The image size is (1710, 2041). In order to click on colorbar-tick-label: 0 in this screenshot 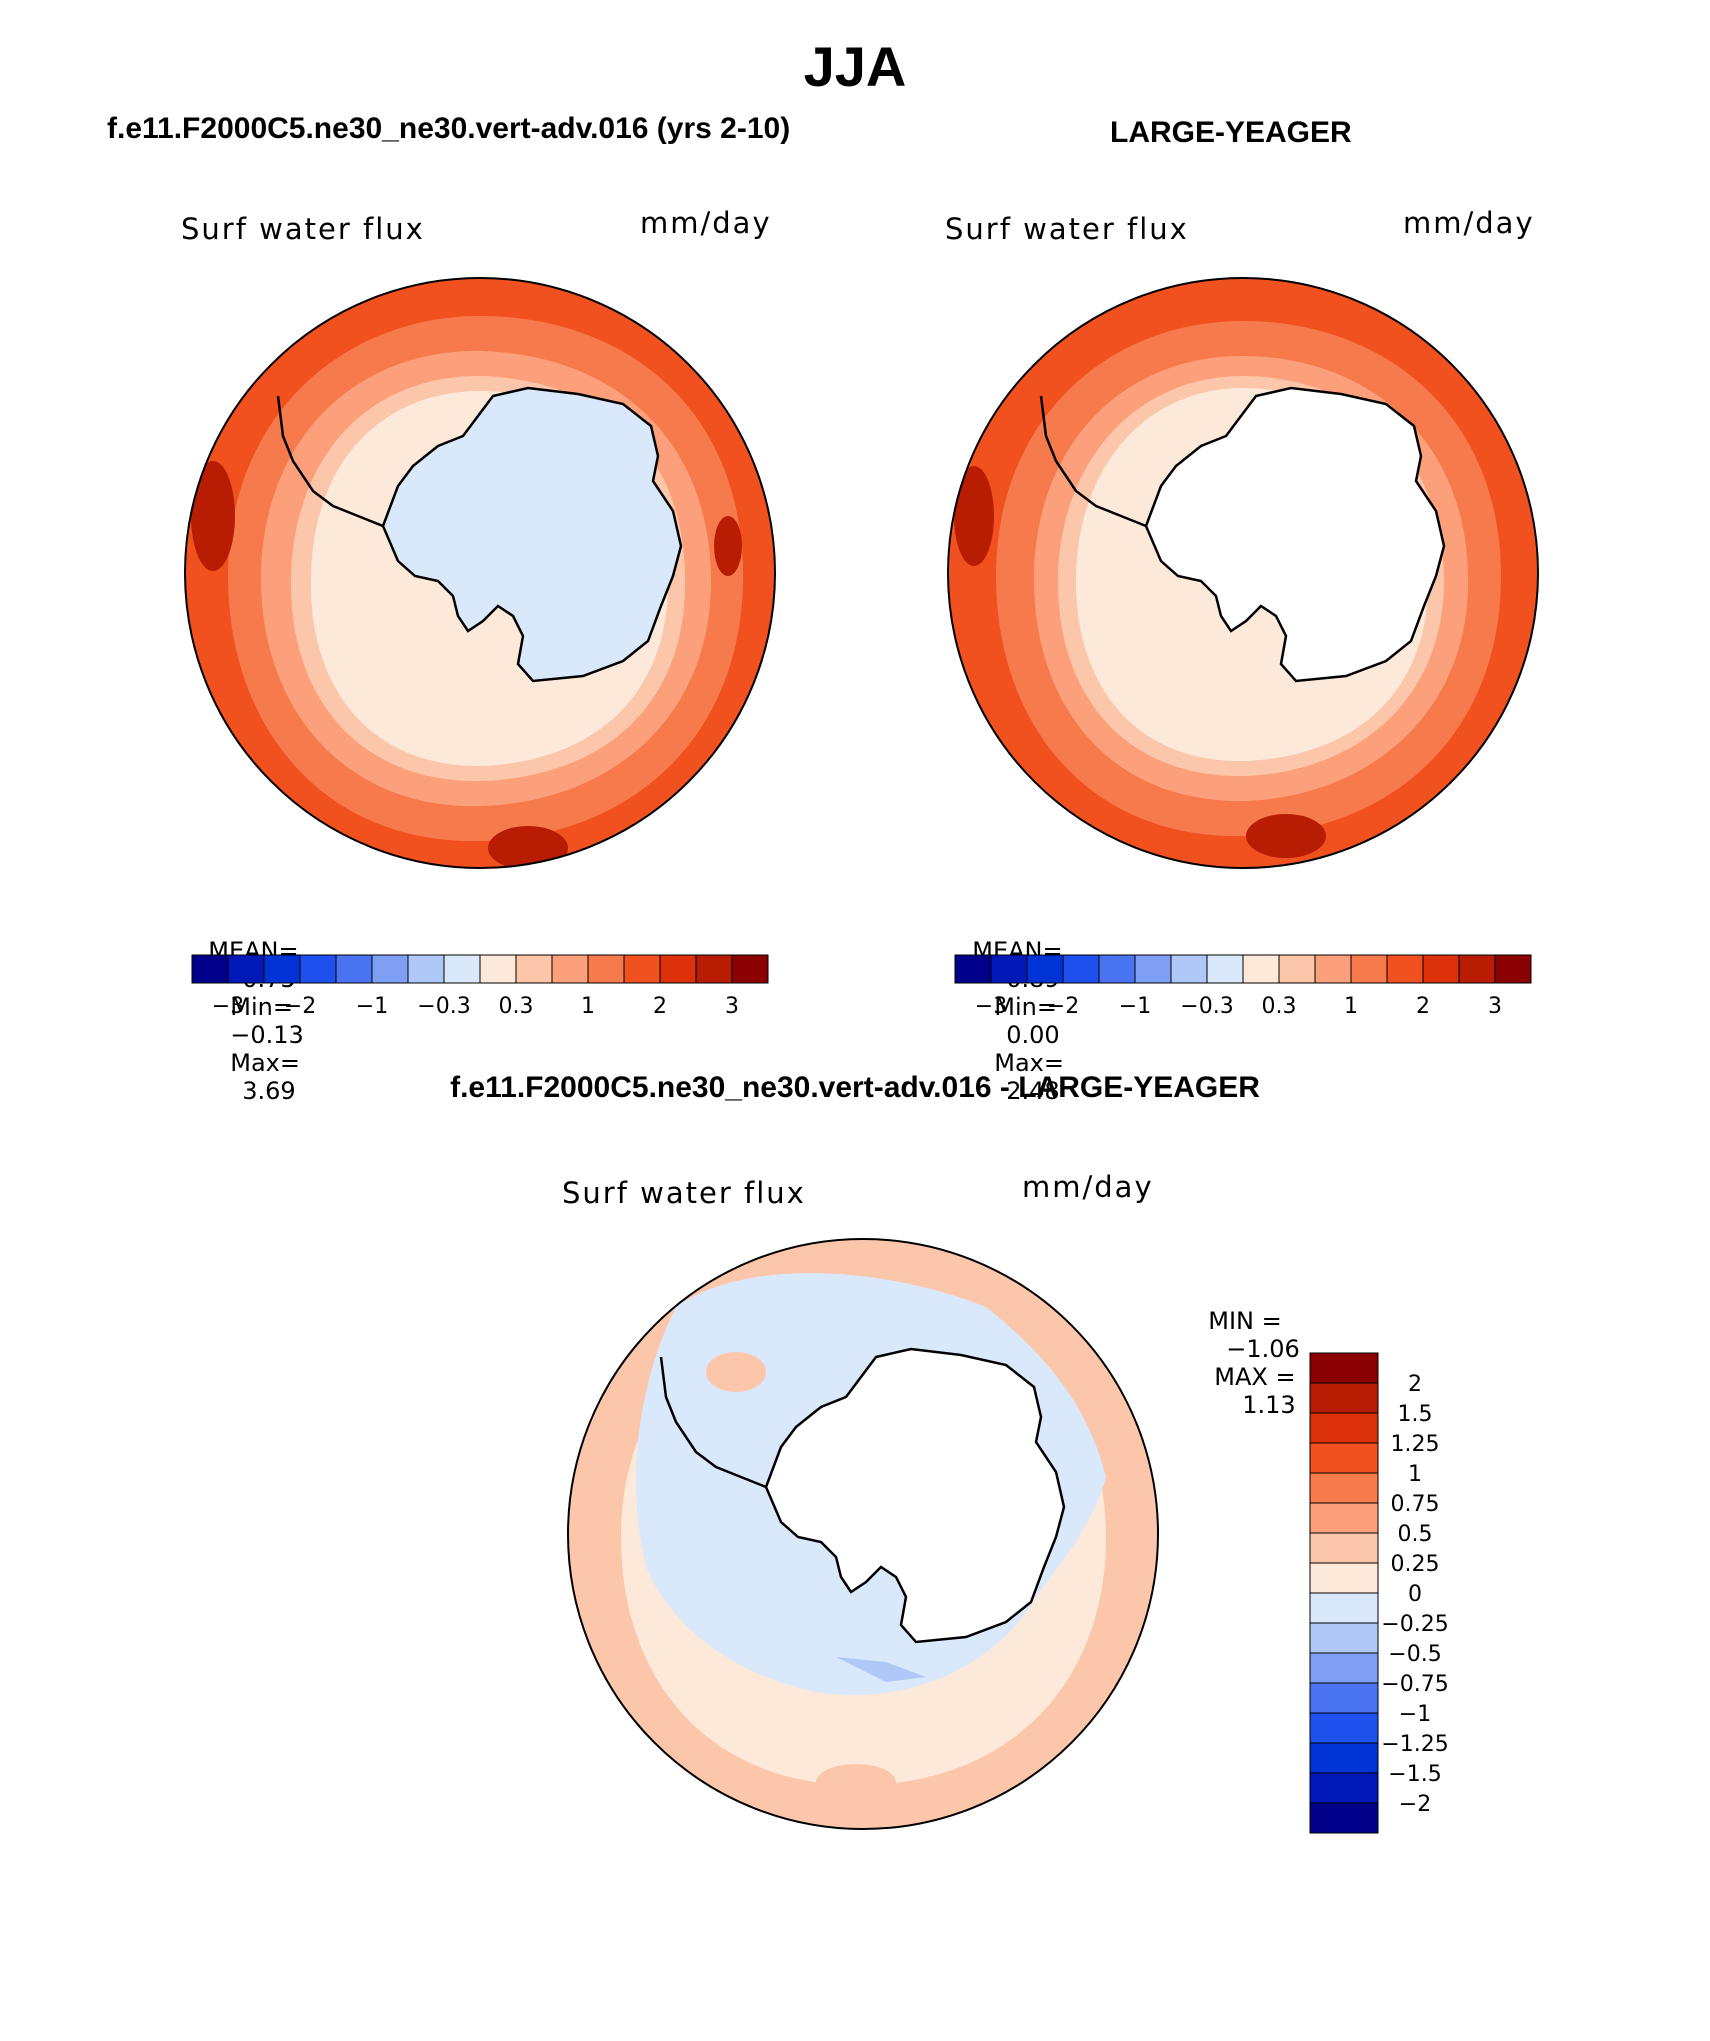, I will do `click(1415, 1594)`.